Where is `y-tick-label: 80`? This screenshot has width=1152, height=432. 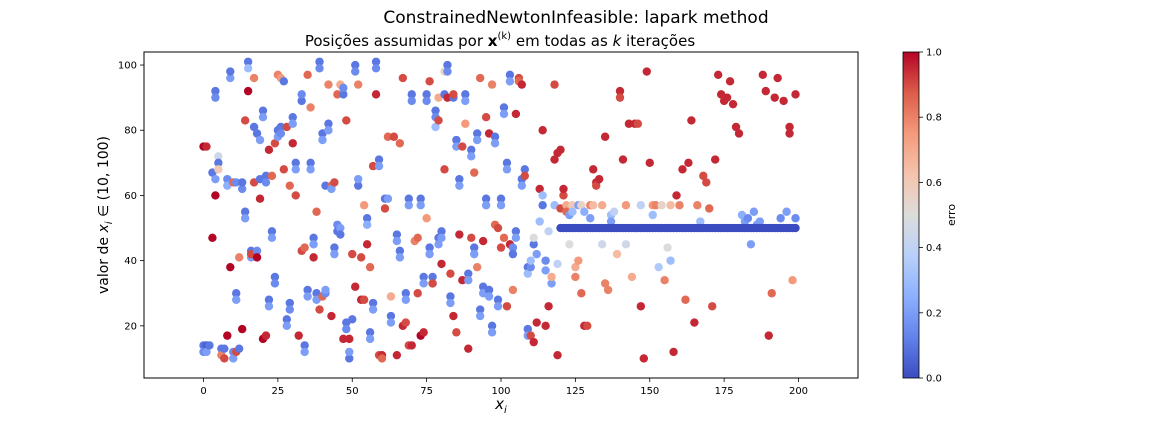
y-tick-label: 80 is located at coordinates (130, 131).